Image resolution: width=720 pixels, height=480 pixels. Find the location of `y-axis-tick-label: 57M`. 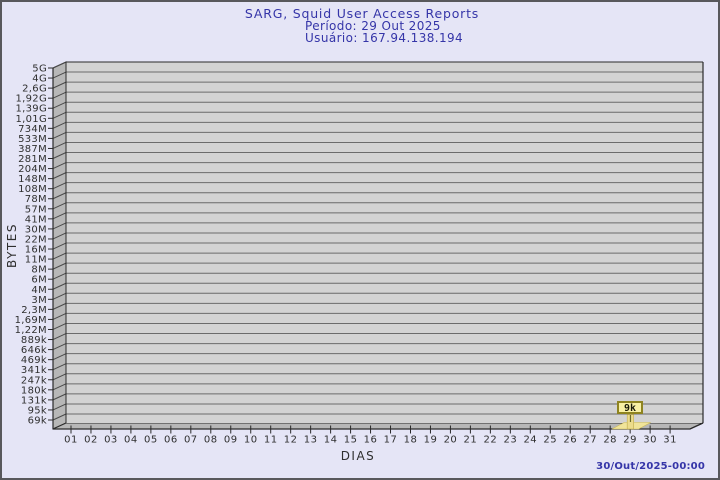

y-axis-tick-label: 57M is located at coordinates (36, 209).